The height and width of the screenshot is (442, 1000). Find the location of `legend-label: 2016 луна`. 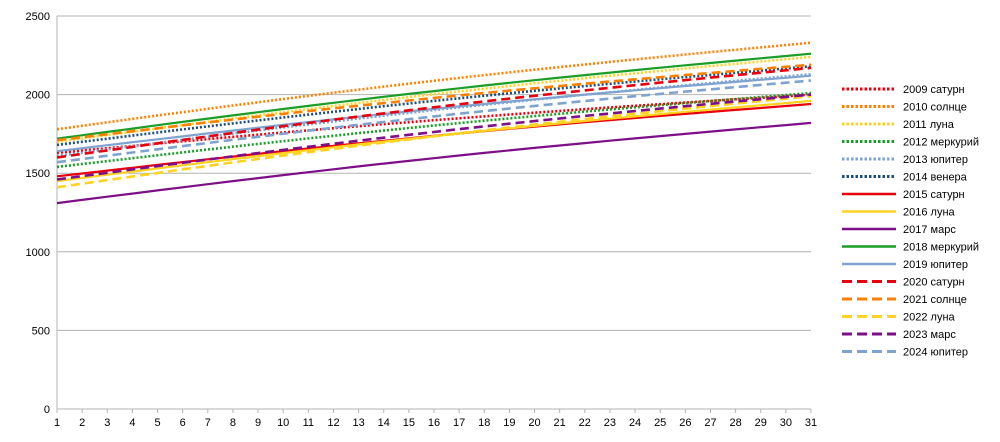

legend-label: 2016 луна is located at coordinates (929, 213).